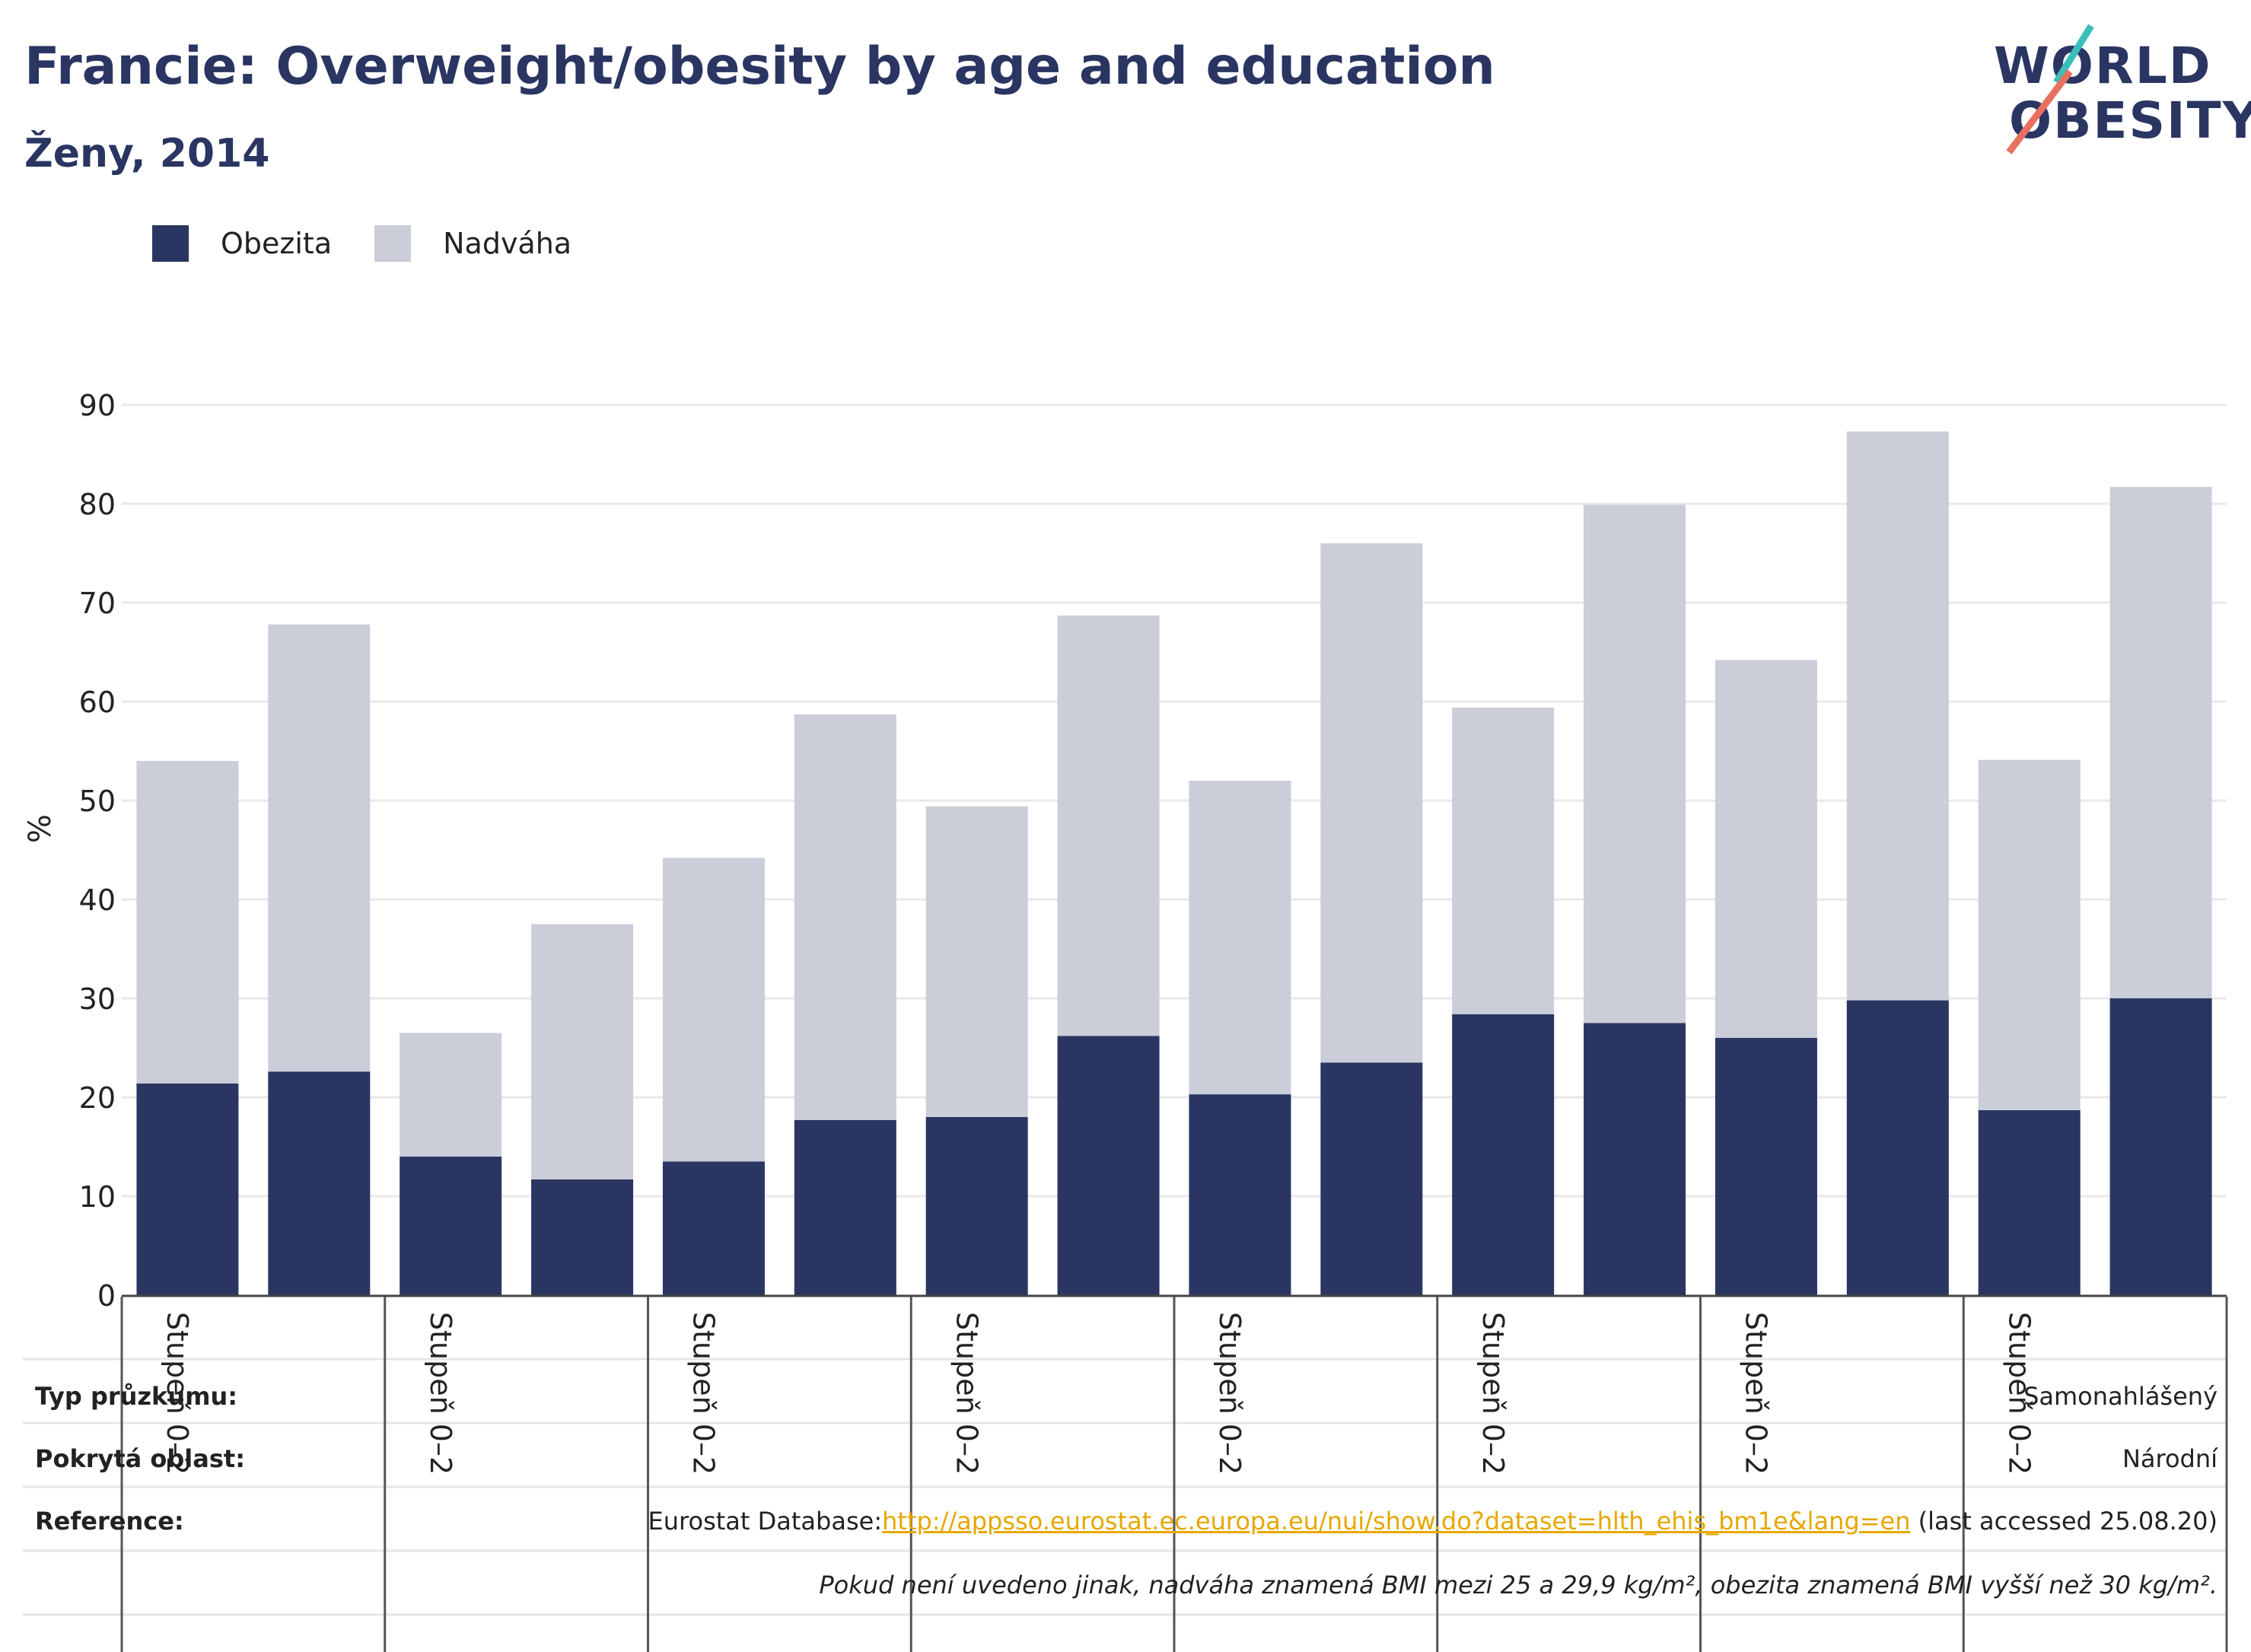  What do you see at coordinates (97, 999) in the screenshot?
I see `y-tick-label: 30` at bounding box center [97, 999].